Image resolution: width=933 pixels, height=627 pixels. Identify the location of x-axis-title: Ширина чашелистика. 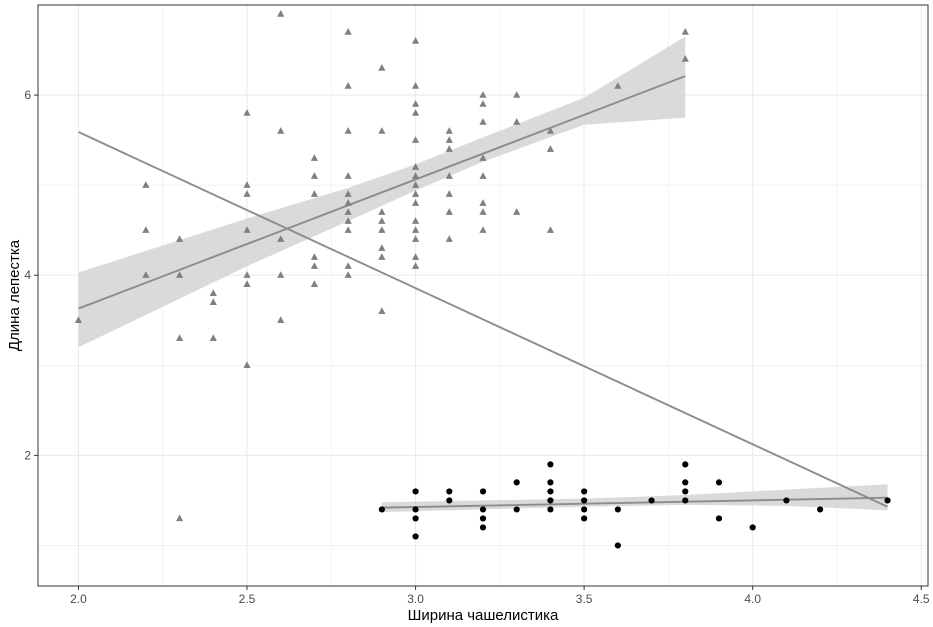
(483, 615).